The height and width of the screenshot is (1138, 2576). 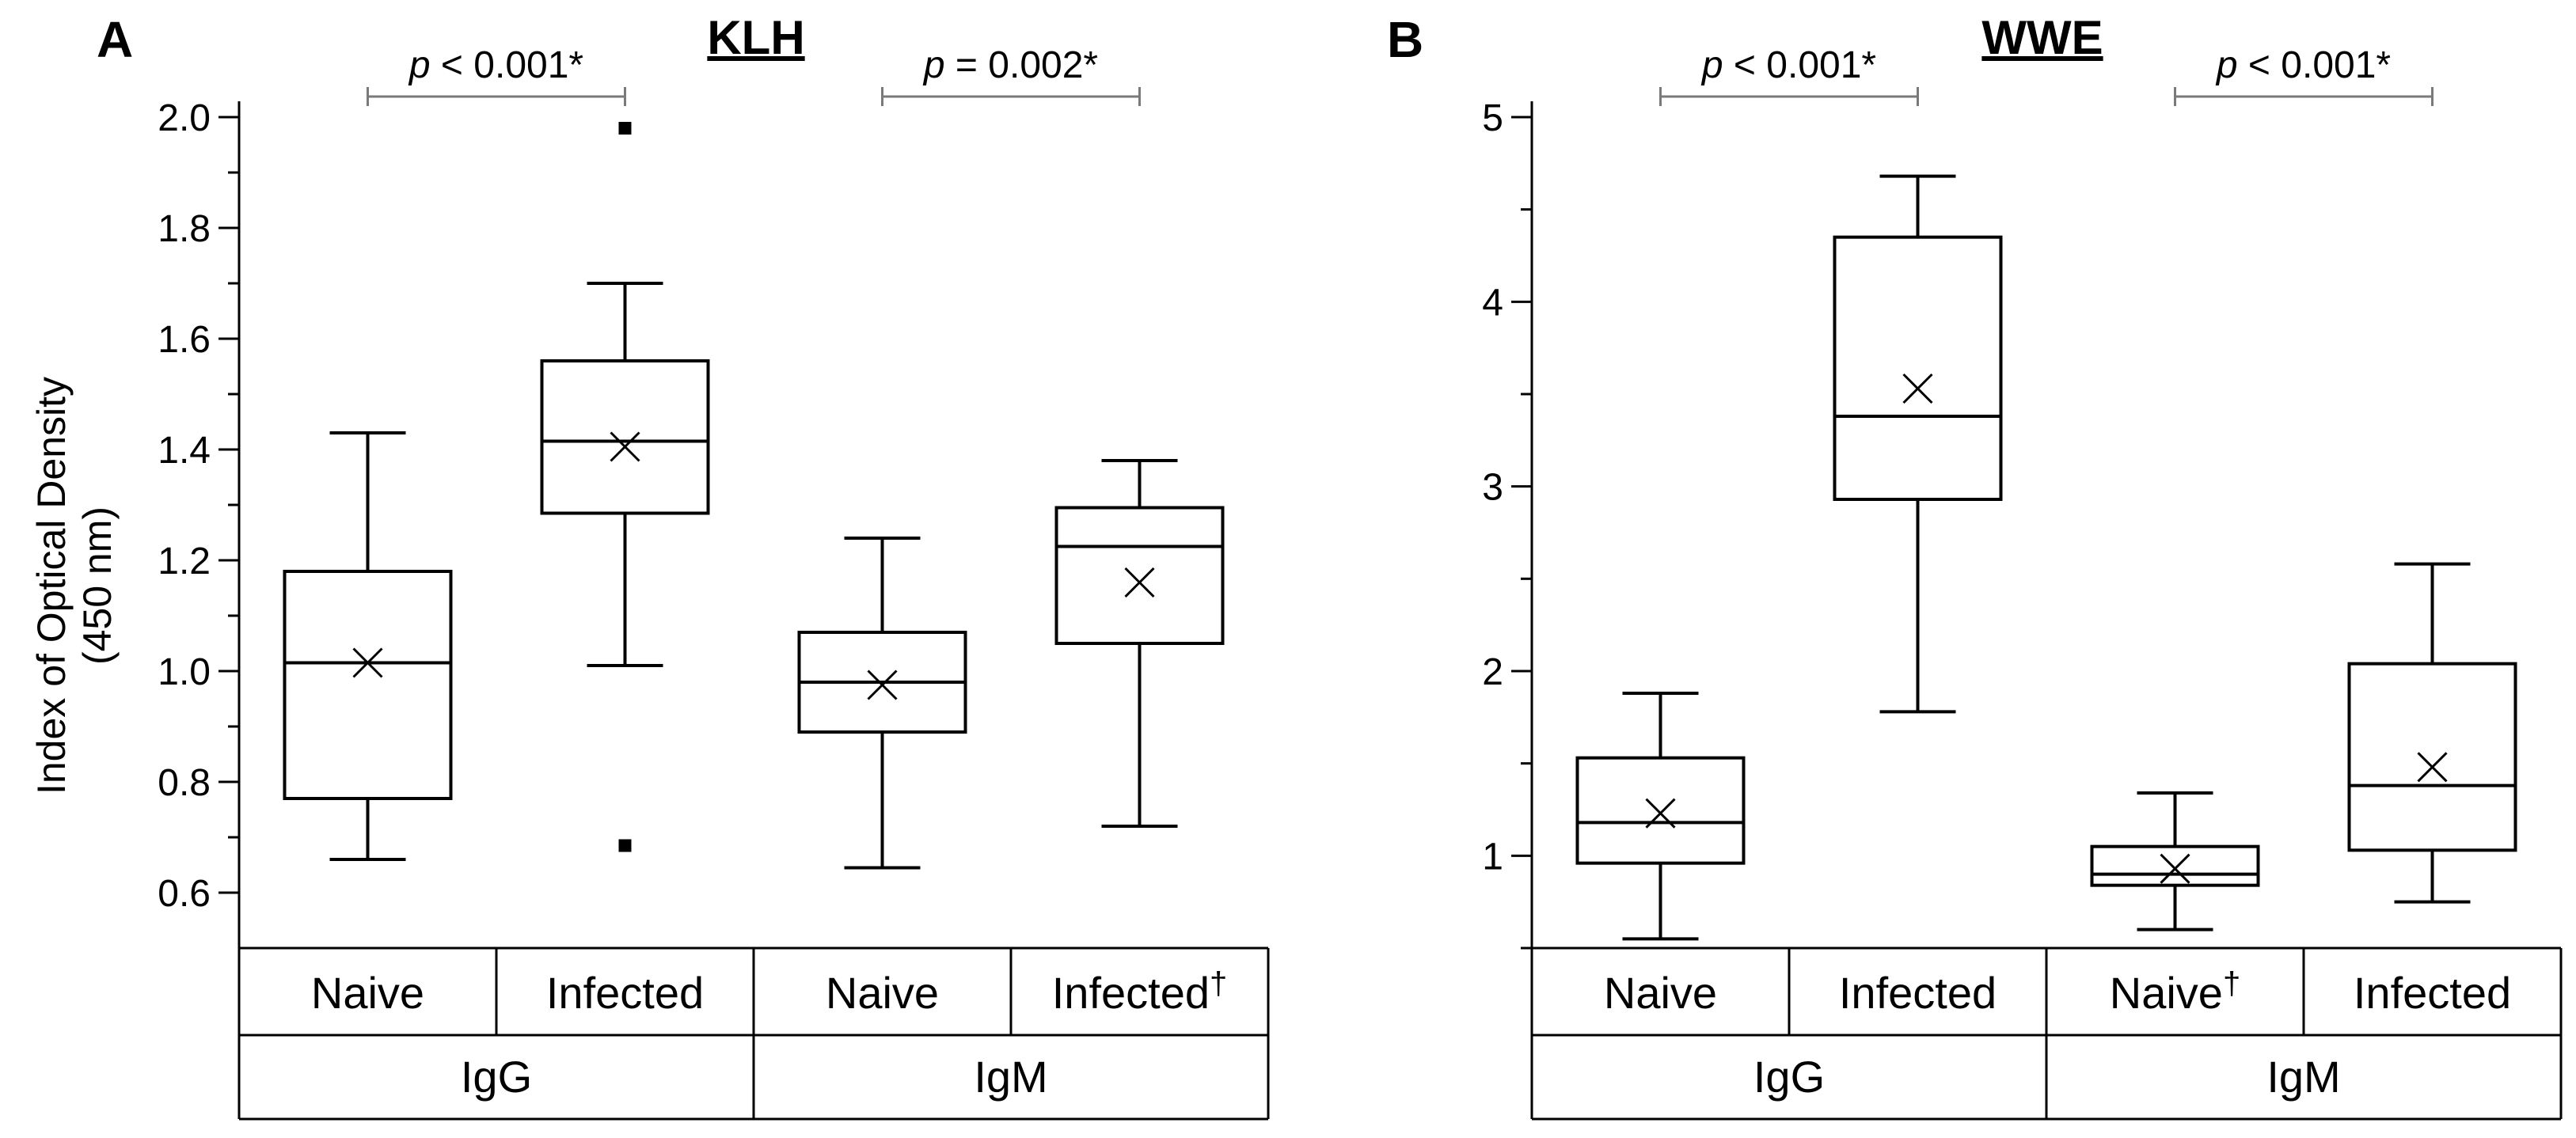 What do you see at coordinates (1492, 118) in the screenshot?
I see `panel-b-ytick-label: 5` at bounding box center [1492, 118].